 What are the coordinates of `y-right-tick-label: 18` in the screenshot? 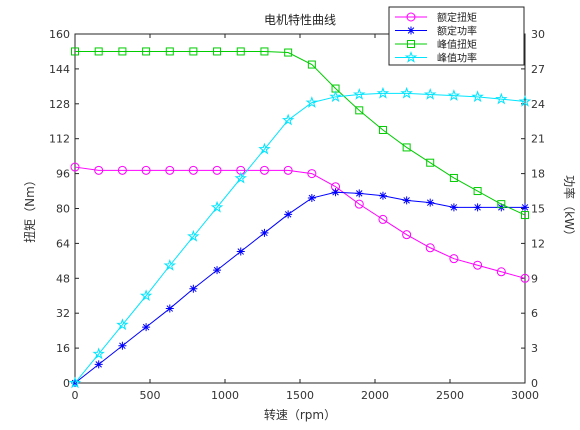 It's located at (538, 174).